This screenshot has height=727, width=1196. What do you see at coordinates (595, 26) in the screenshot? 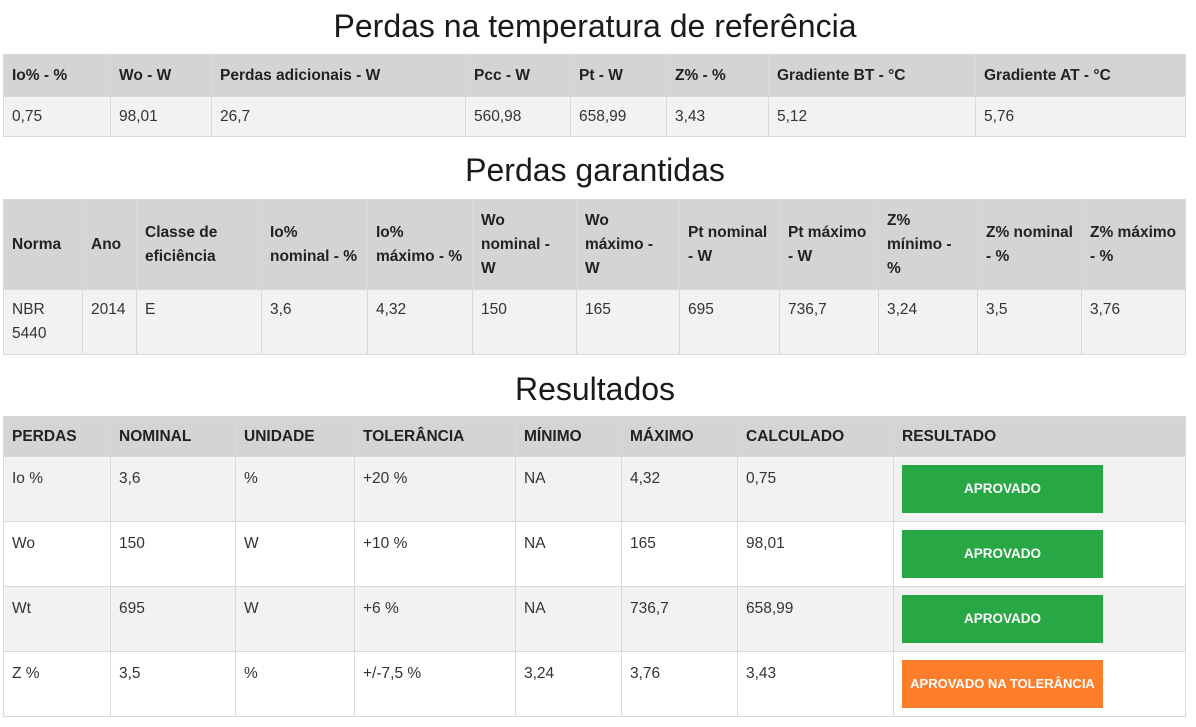
I see `section-title-reference-losses: Perdas na temperatura de referência` at bounding box center [595, 26].